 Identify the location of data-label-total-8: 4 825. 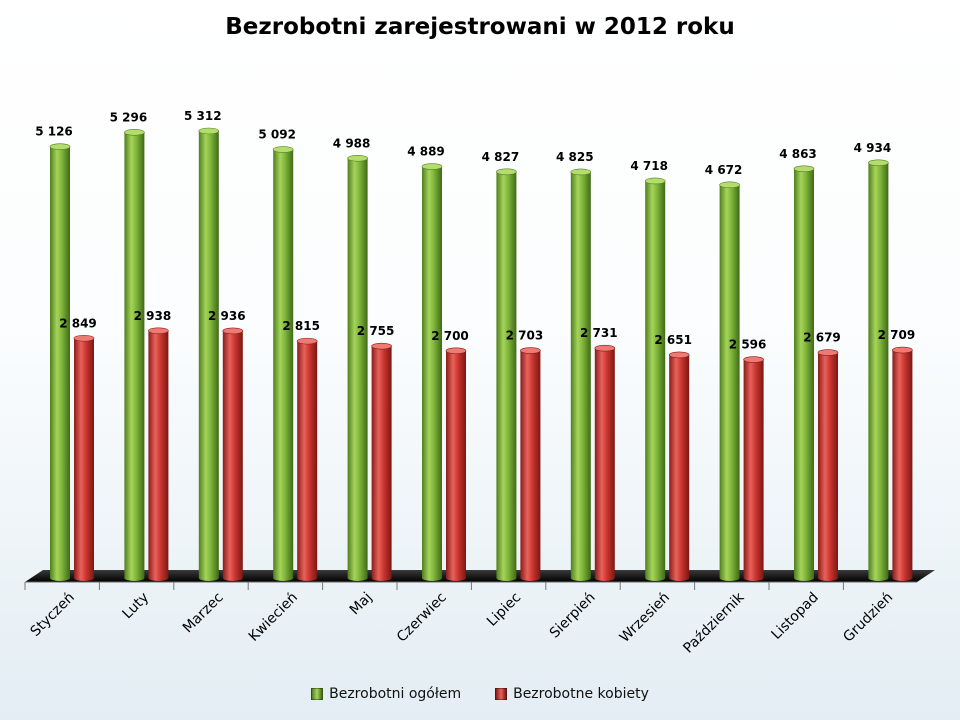
(575, 157).